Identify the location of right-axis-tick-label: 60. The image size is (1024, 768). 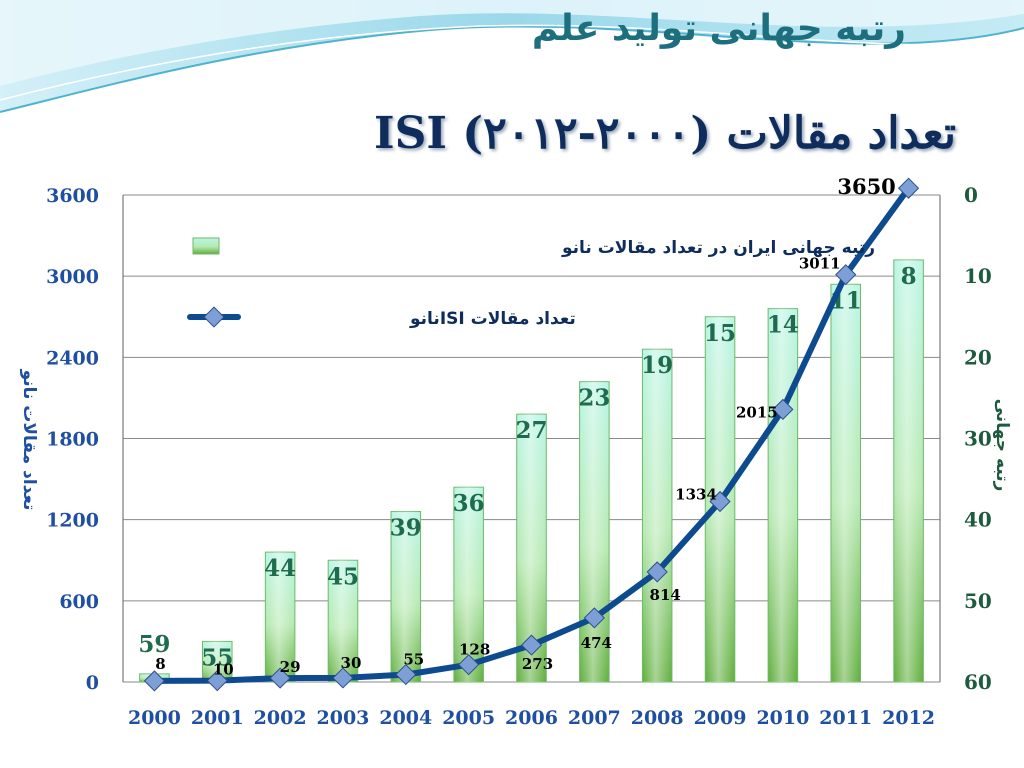
(978, 682).